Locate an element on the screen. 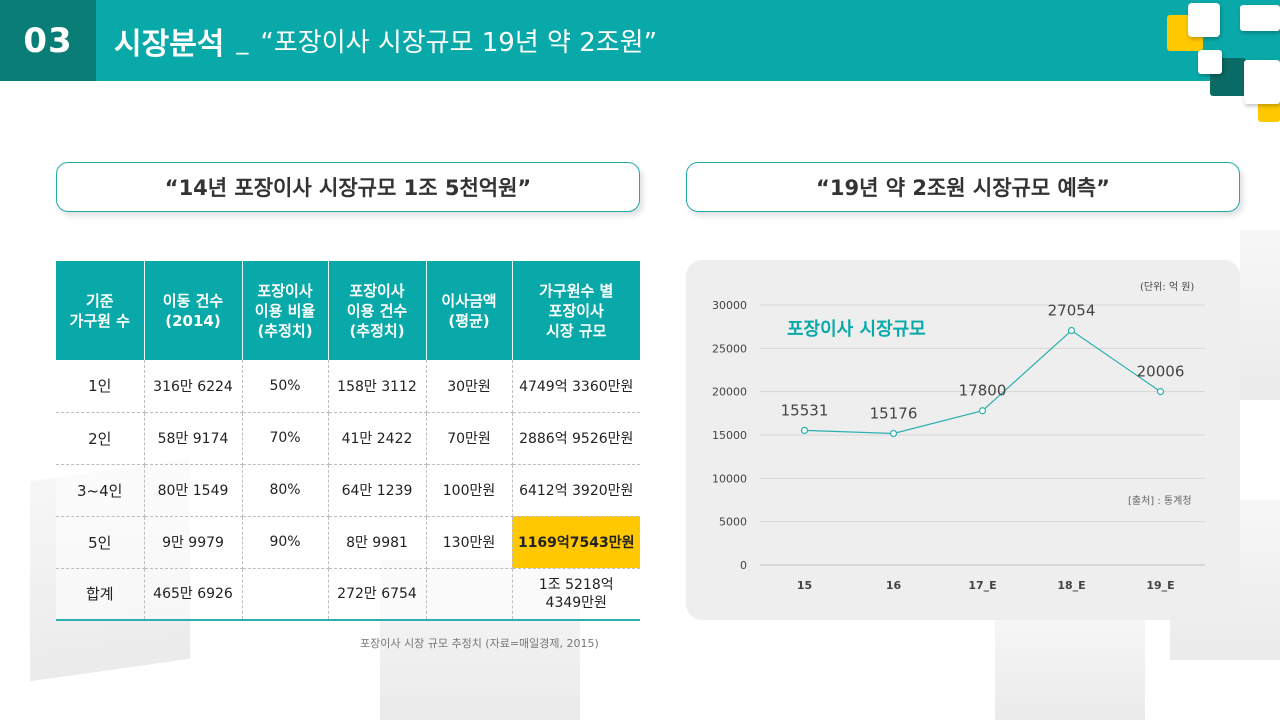  table-cell: 41만 2422 is located at coordinates (377, 438).